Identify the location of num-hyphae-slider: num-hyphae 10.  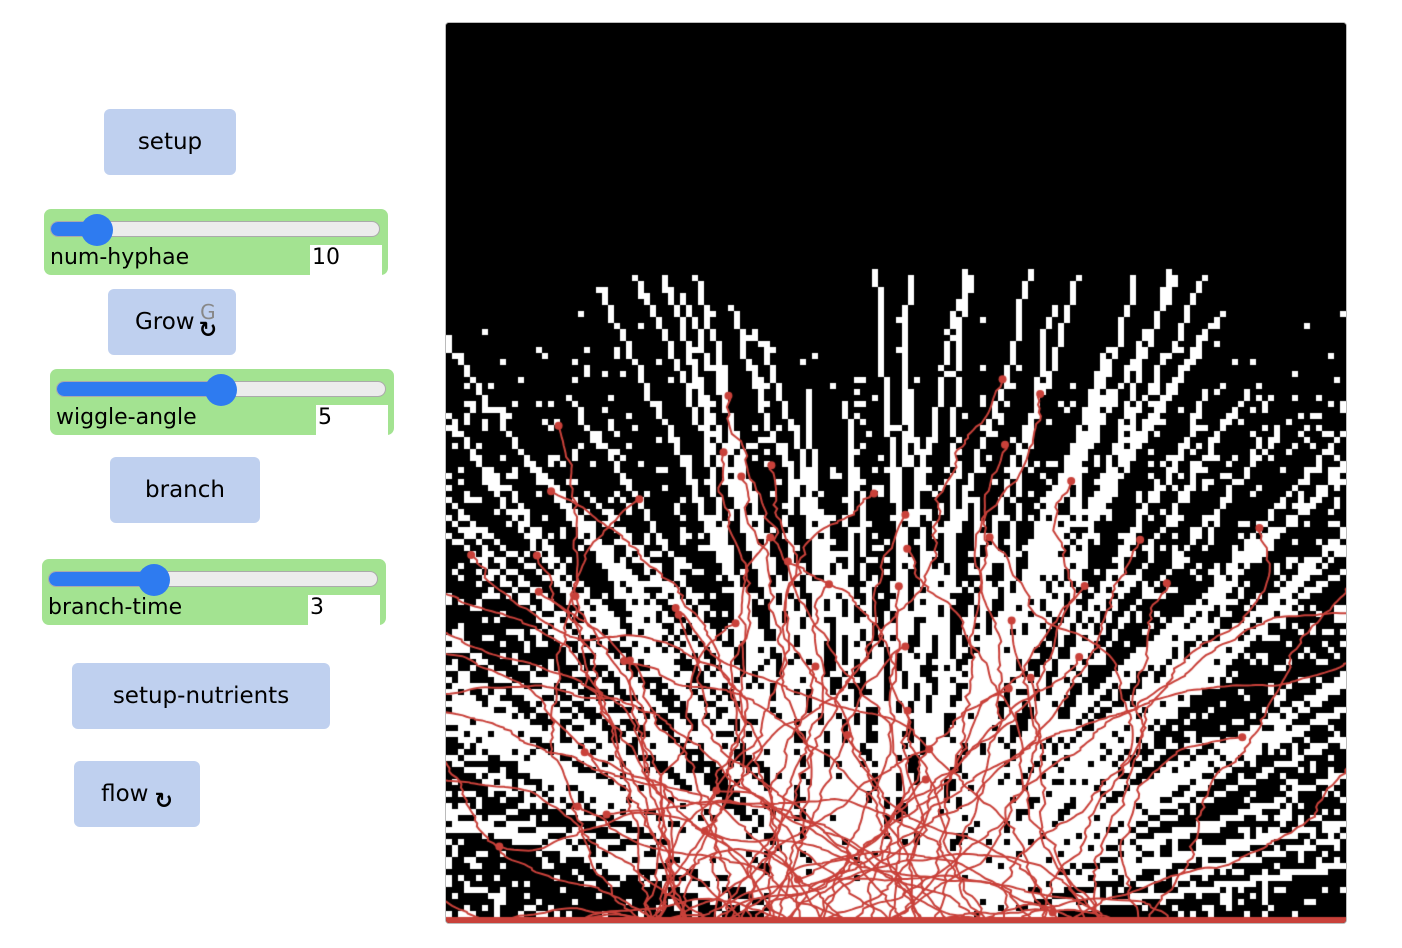
(216, 242).